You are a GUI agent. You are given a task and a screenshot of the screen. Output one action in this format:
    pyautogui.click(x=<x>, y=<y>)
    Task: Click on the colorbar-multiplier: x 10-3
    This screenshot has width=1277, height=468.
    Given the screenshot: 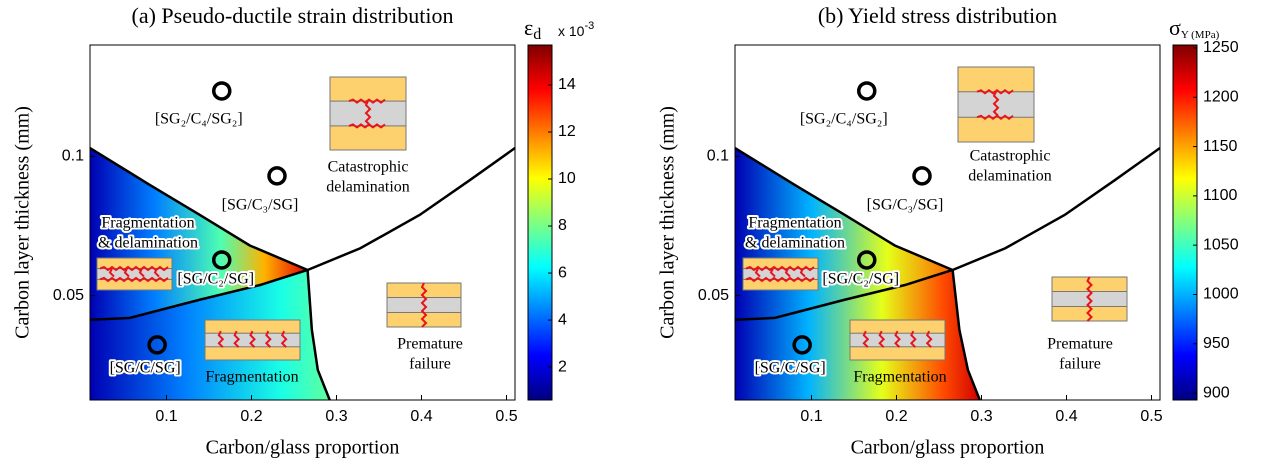 What is the action you would take?
    pyautogui.click(x=576, y=29)
    